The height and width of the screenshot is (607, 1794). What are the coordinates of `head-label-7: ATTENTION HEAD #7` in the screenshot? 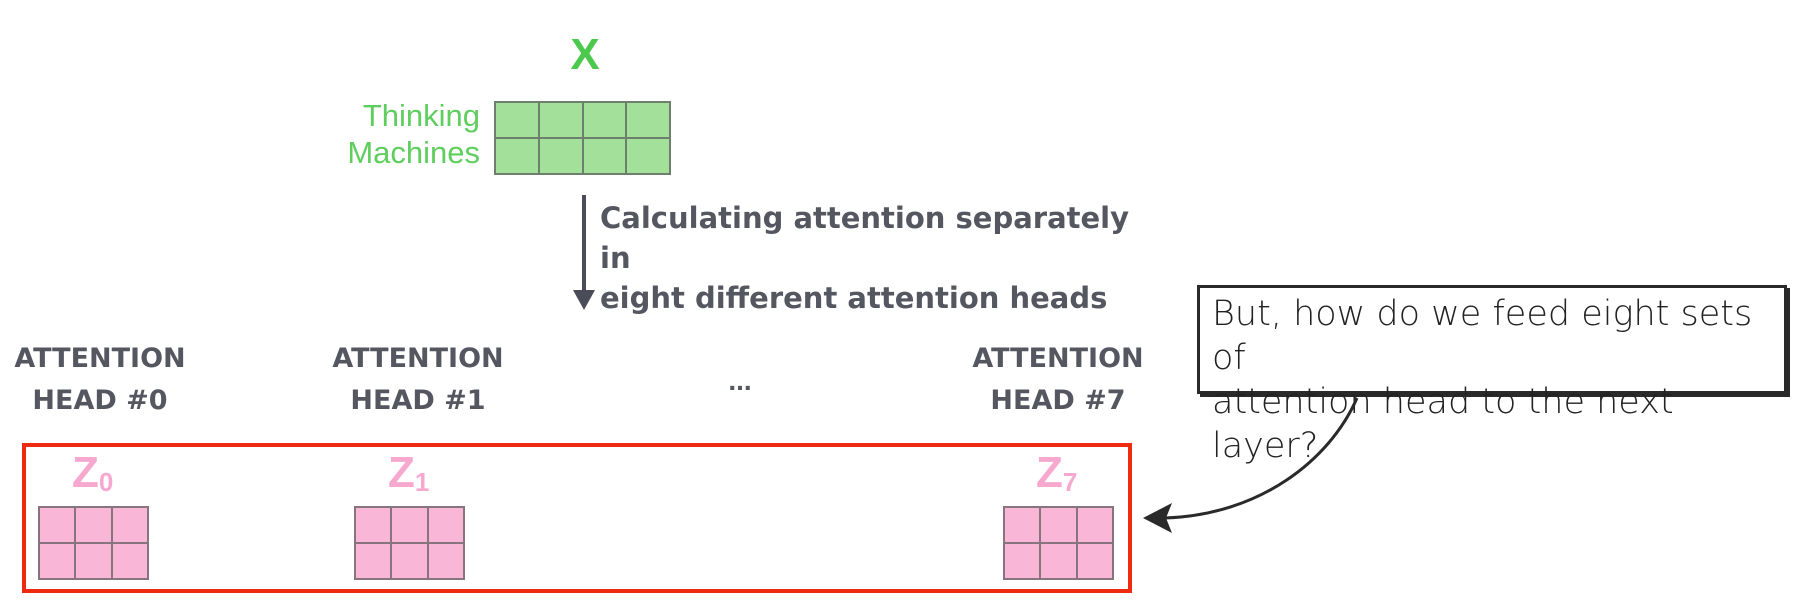 It's located at (1058, 380).